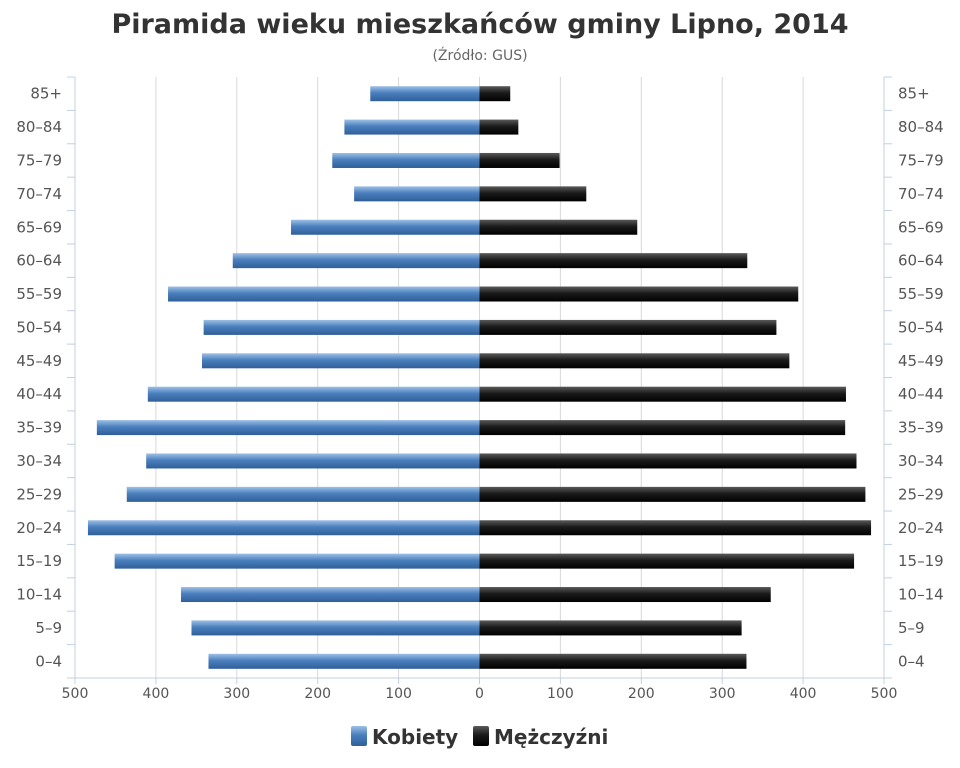  Describe the element at coordinates (560, 694) in the screenshot. I see `x-tick-label-6: 100` at that location.